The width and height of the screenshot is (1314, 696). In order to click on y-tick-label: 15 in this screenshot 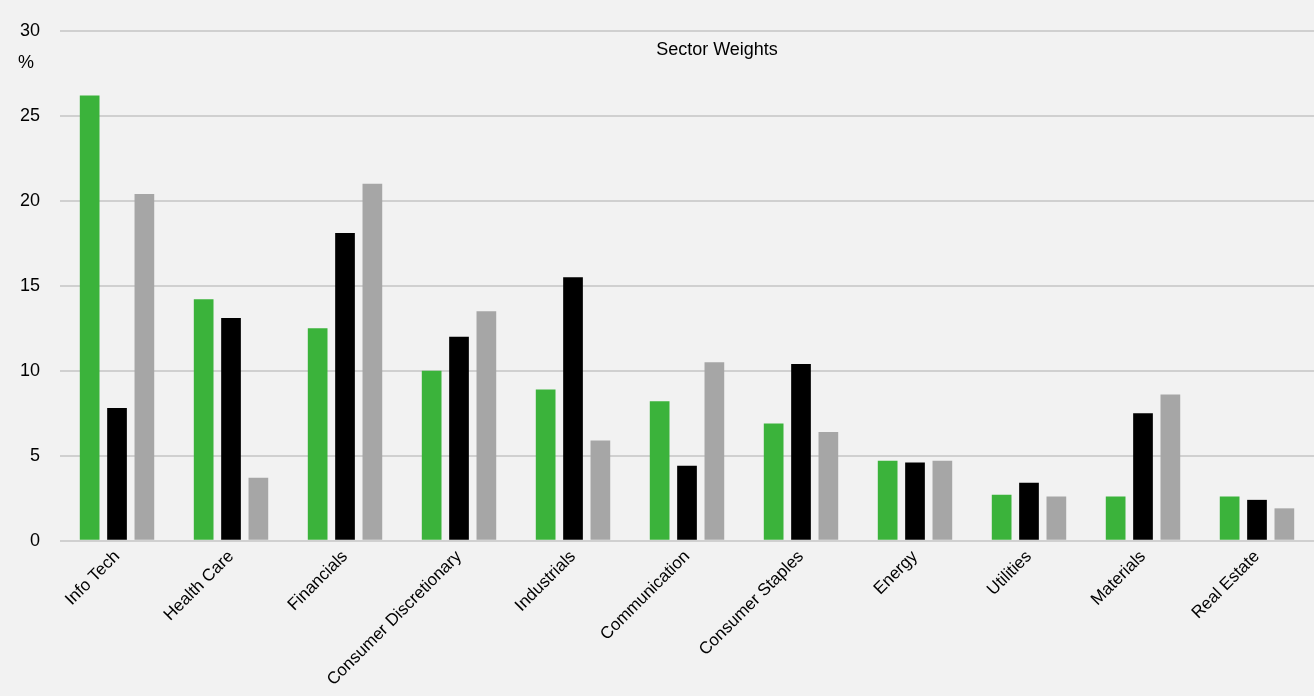, I will do `click(30, 284)`.